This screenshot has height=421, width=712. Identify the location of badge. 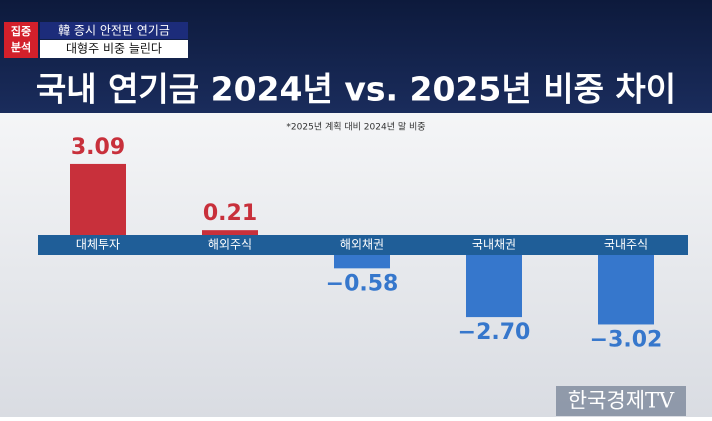
(21, 40).